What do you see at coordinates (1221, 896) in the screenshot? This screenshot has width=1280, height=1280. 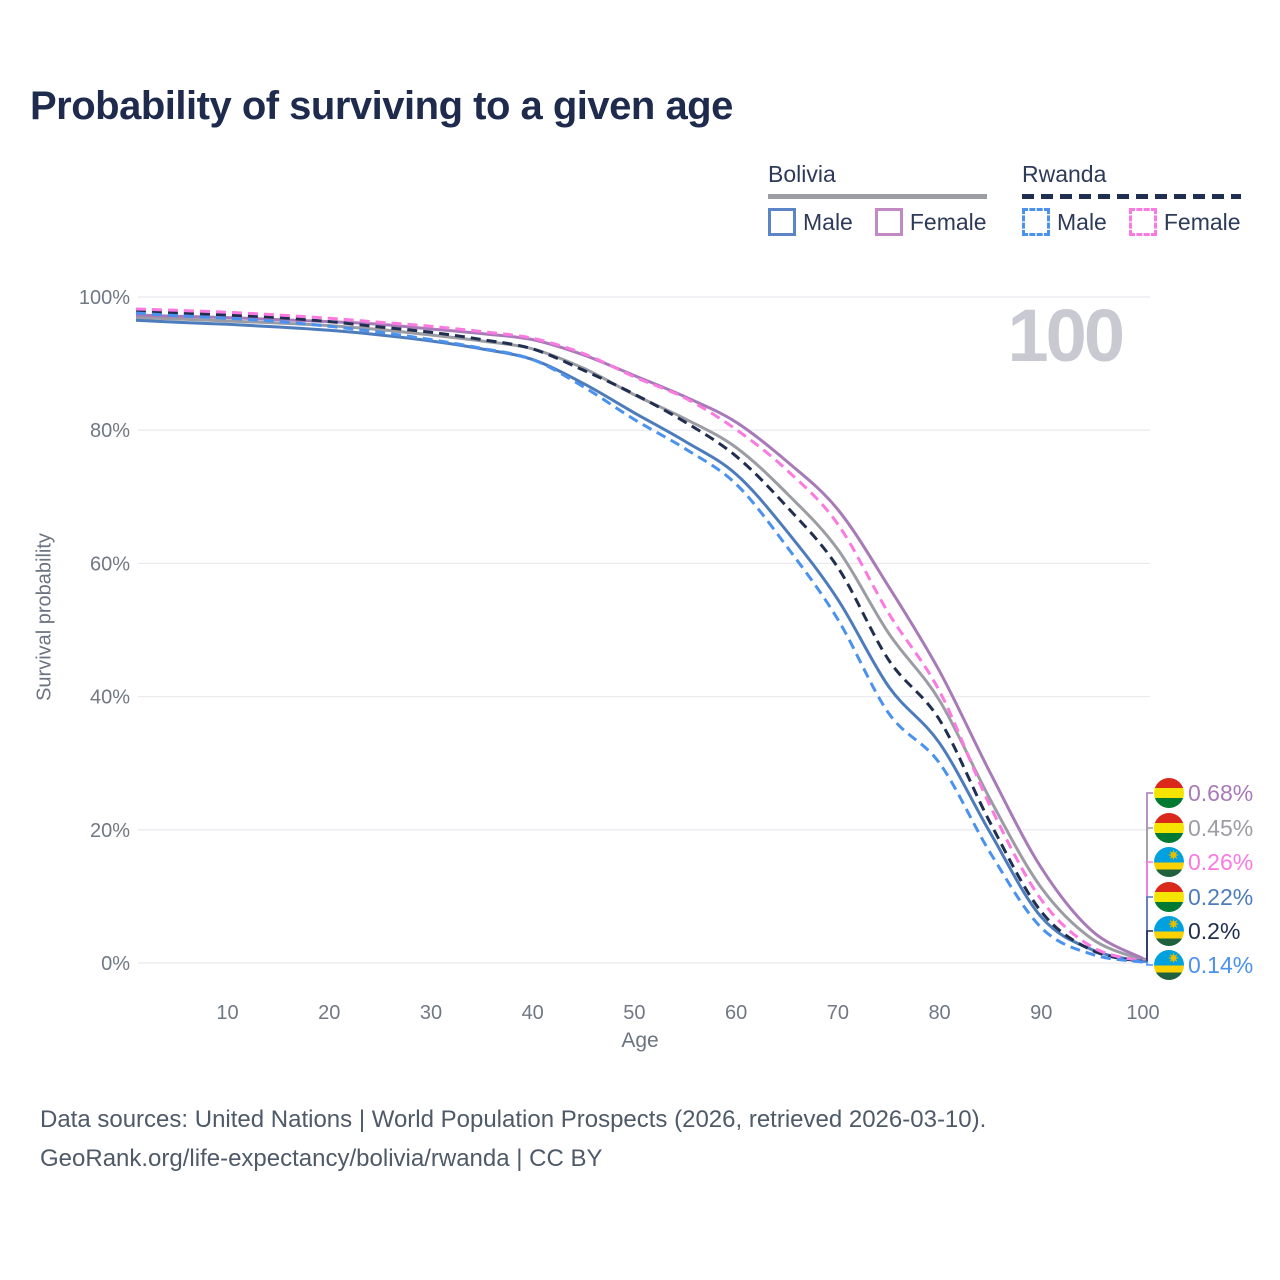 I see `end-label-value: 0.22%` at bounding box center [1221, 896].